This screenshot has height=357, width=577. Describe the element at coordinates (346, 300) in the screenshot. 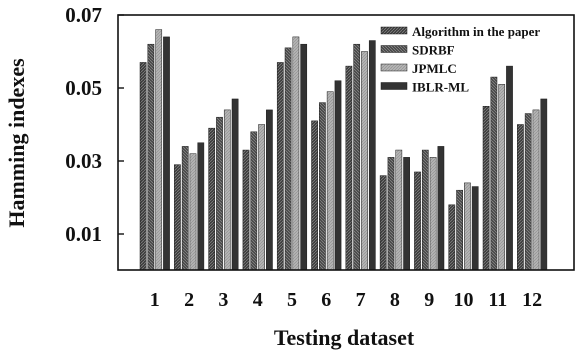

I see `x-axis-ticks: 1 2 3 4 5 6 7 8 9 10 11 12` at that location.